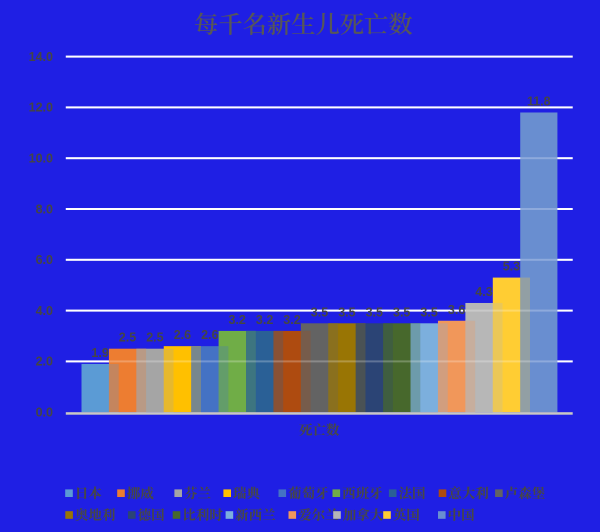  I want to click on svg-text: 11.8, so click(539, 102).